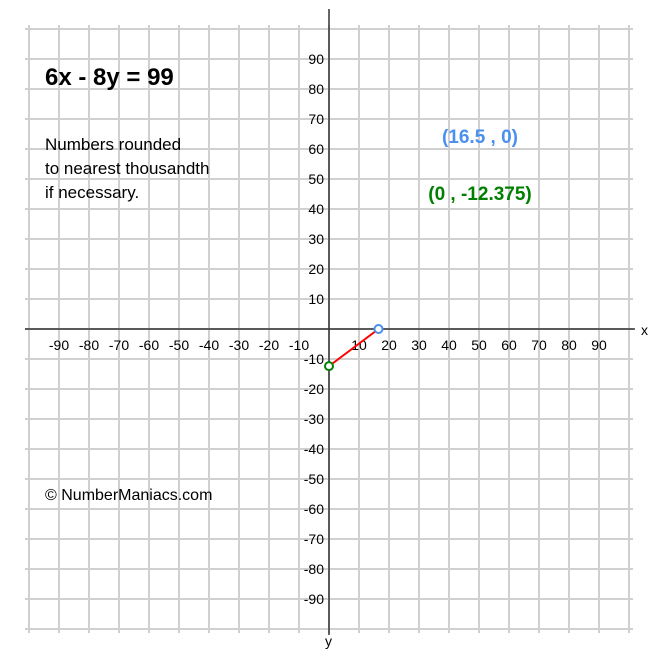 The width and height of the screenshot is (660, 660). Describe the element at coordinates (316, 89) in the screenshot. I see `y-tick-label: 80` at that location.